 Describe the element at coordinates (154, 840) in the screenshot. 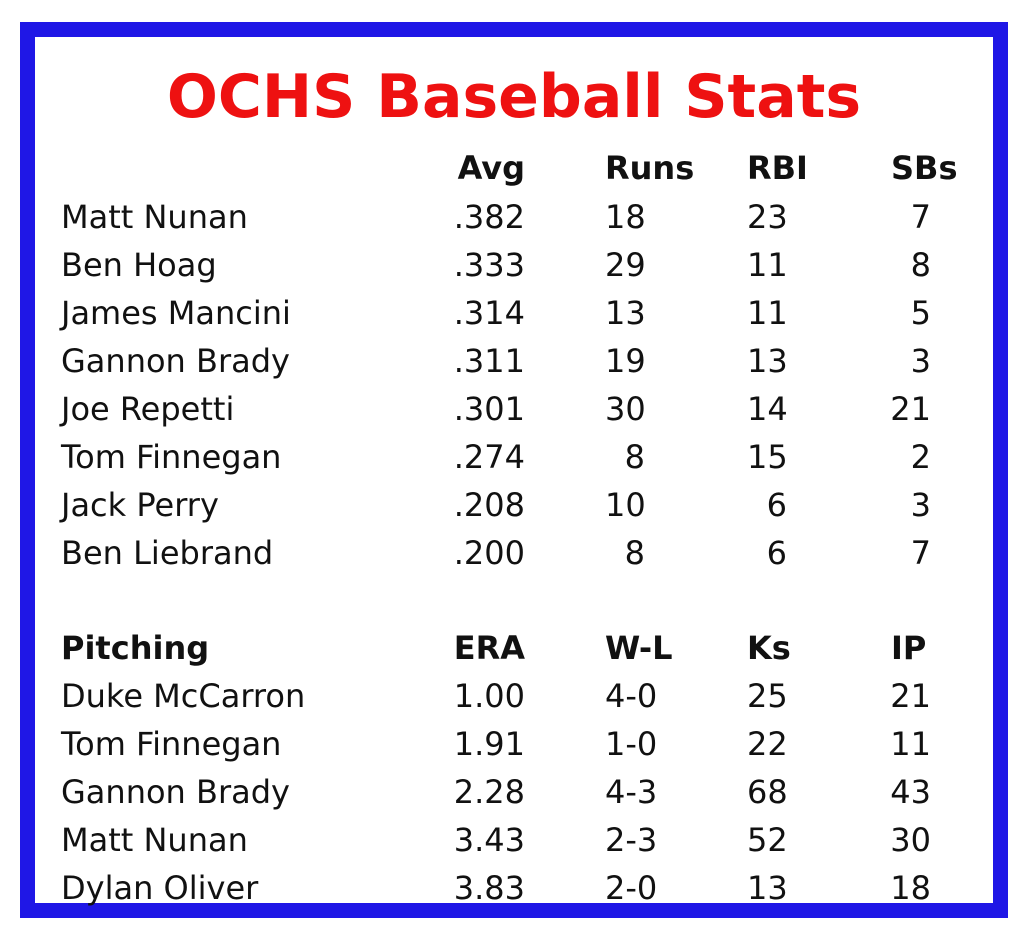

I see `pitcher-name: Matt Nunan` at that location.